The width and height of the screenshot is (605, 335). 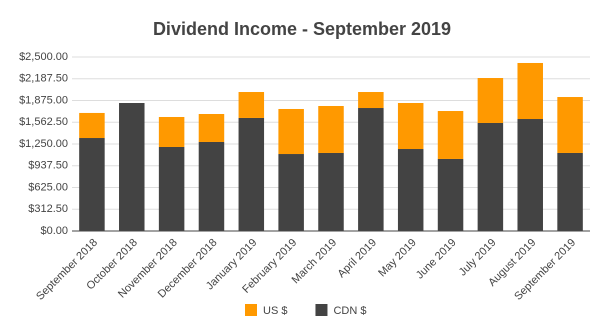 I want to click on chart-title: Dividend Income - September 2019, so click(x=302, y=29).